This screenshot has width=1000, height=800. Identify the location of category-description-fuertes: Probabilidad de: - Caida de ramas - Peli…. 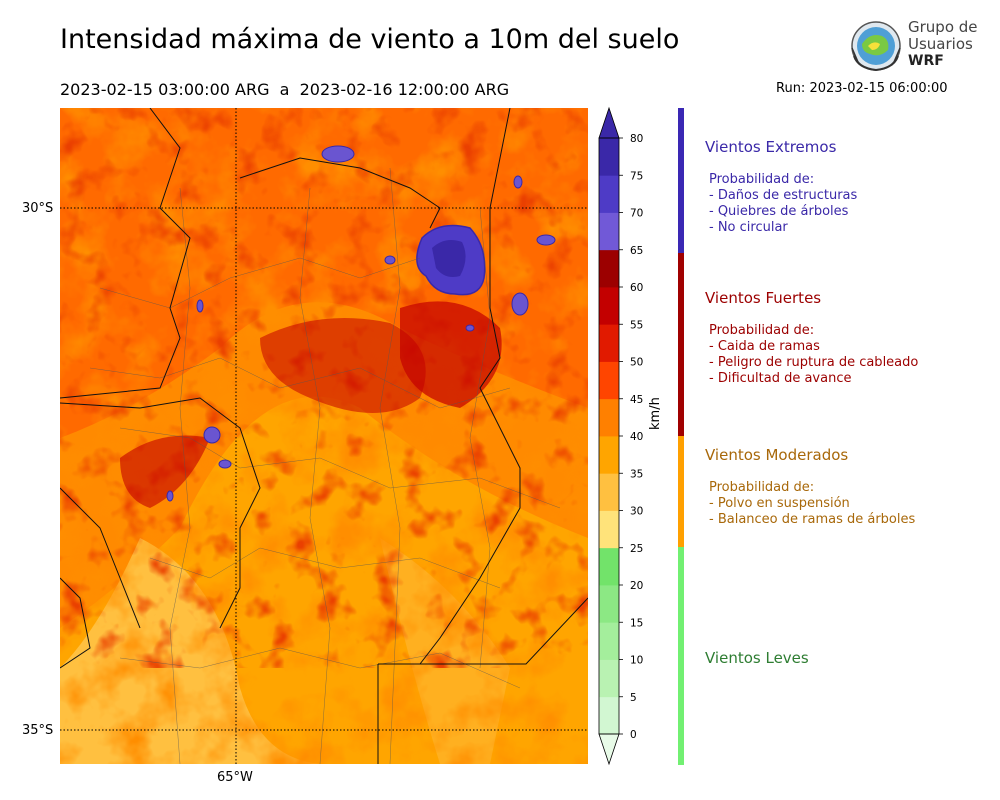
(813, 355).